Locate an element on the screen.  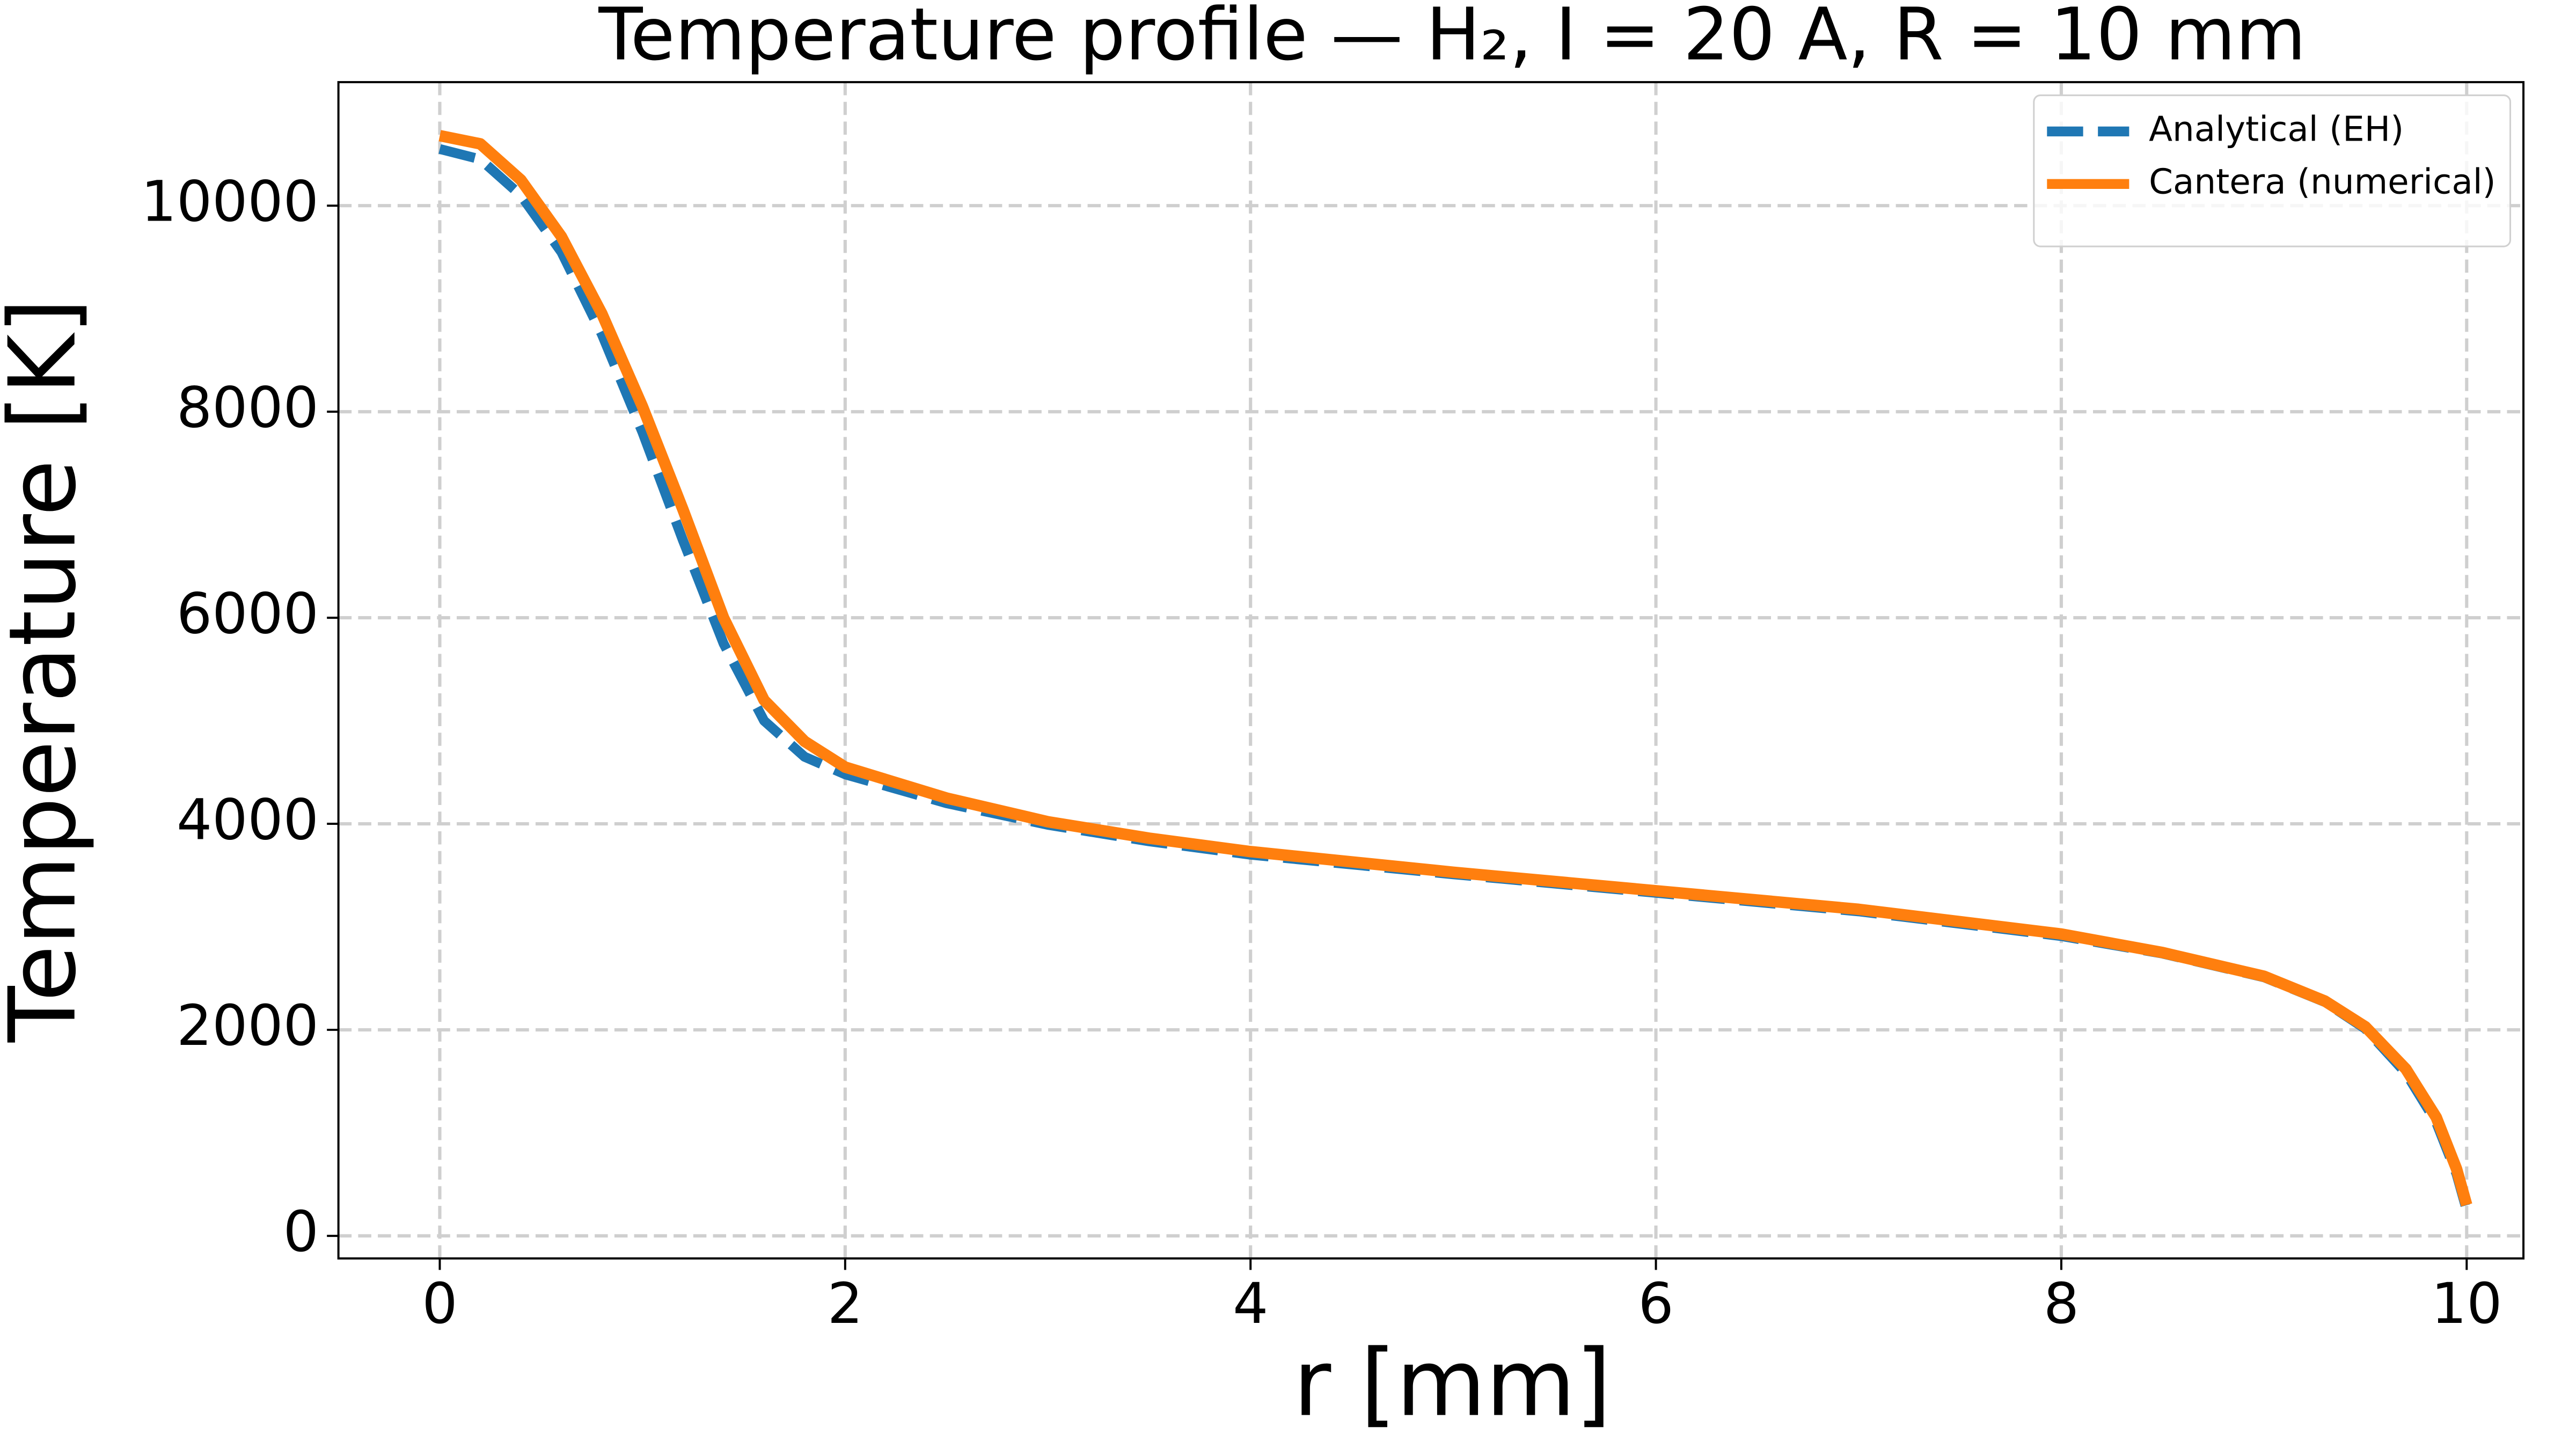
y-tick-label: 0 is located at coordinates (301, 1231).